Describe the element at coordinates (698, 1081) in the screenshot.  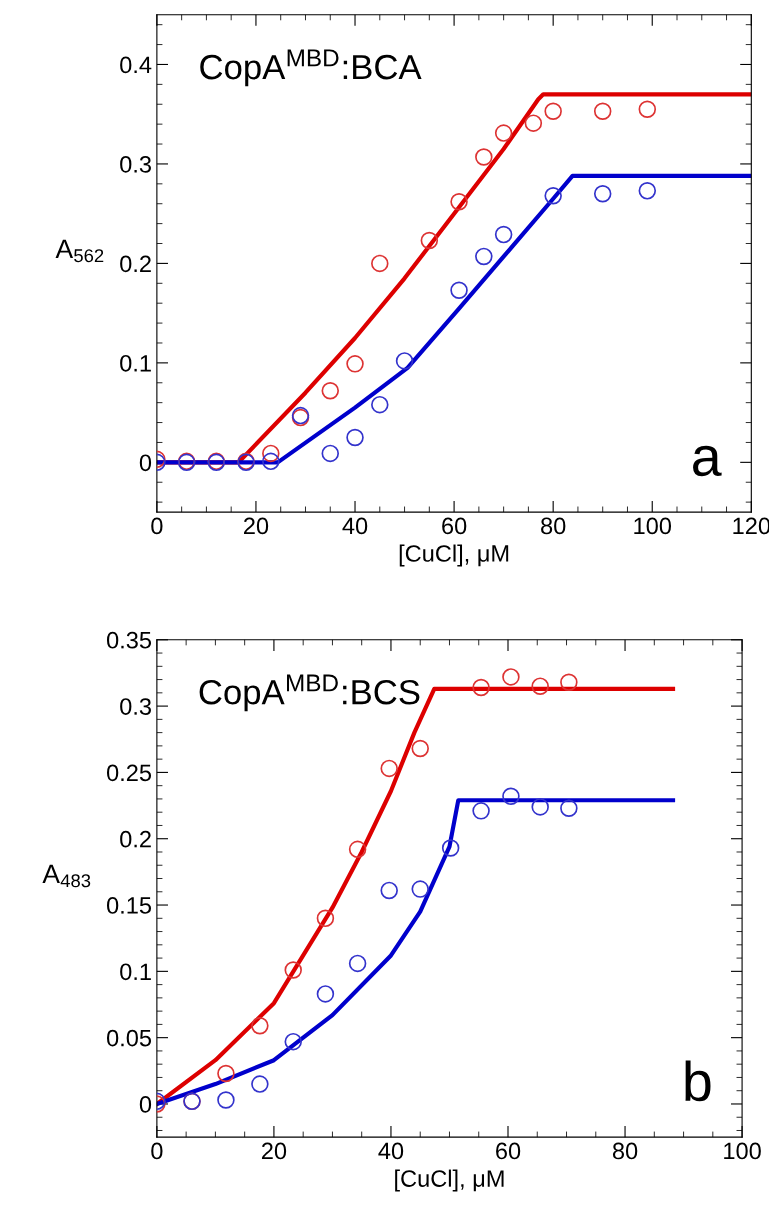
I see `annotation: b` at that location.